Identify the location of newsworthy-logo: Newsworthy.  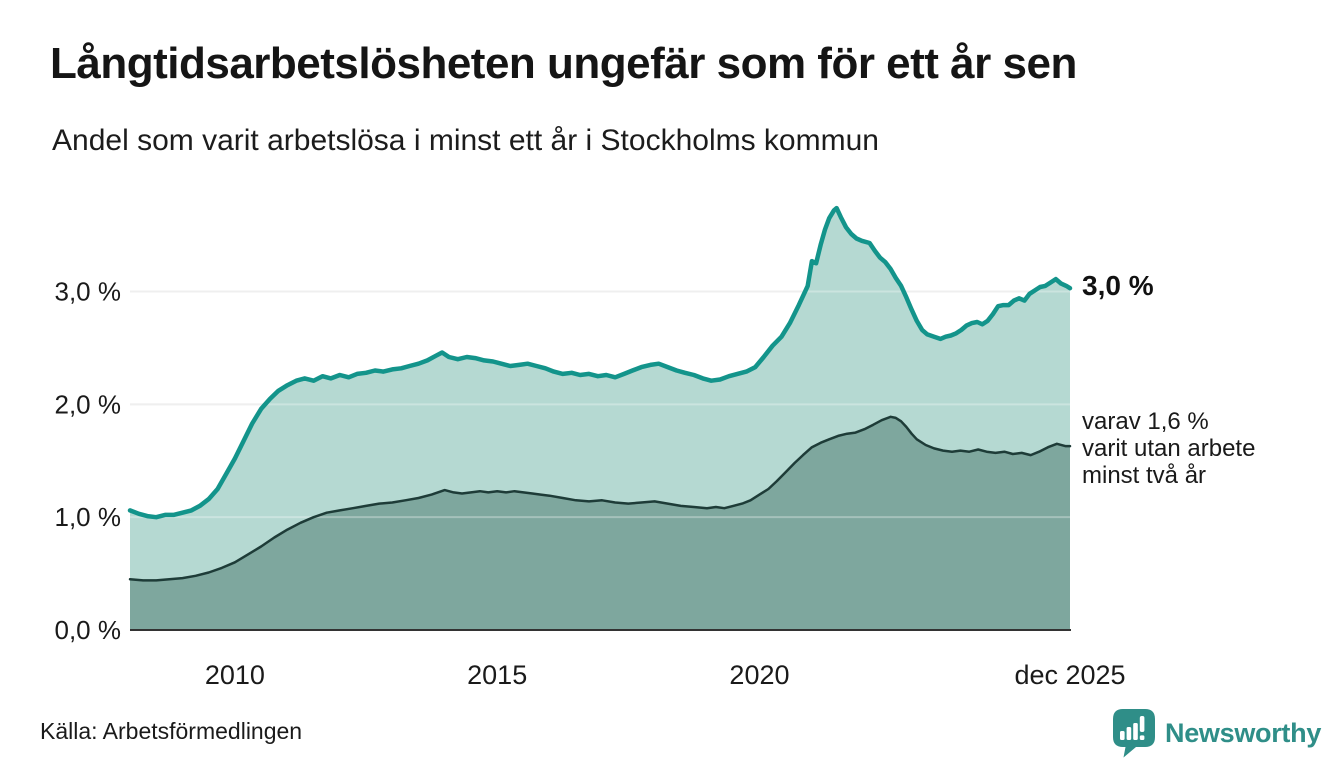
(1216, 733).